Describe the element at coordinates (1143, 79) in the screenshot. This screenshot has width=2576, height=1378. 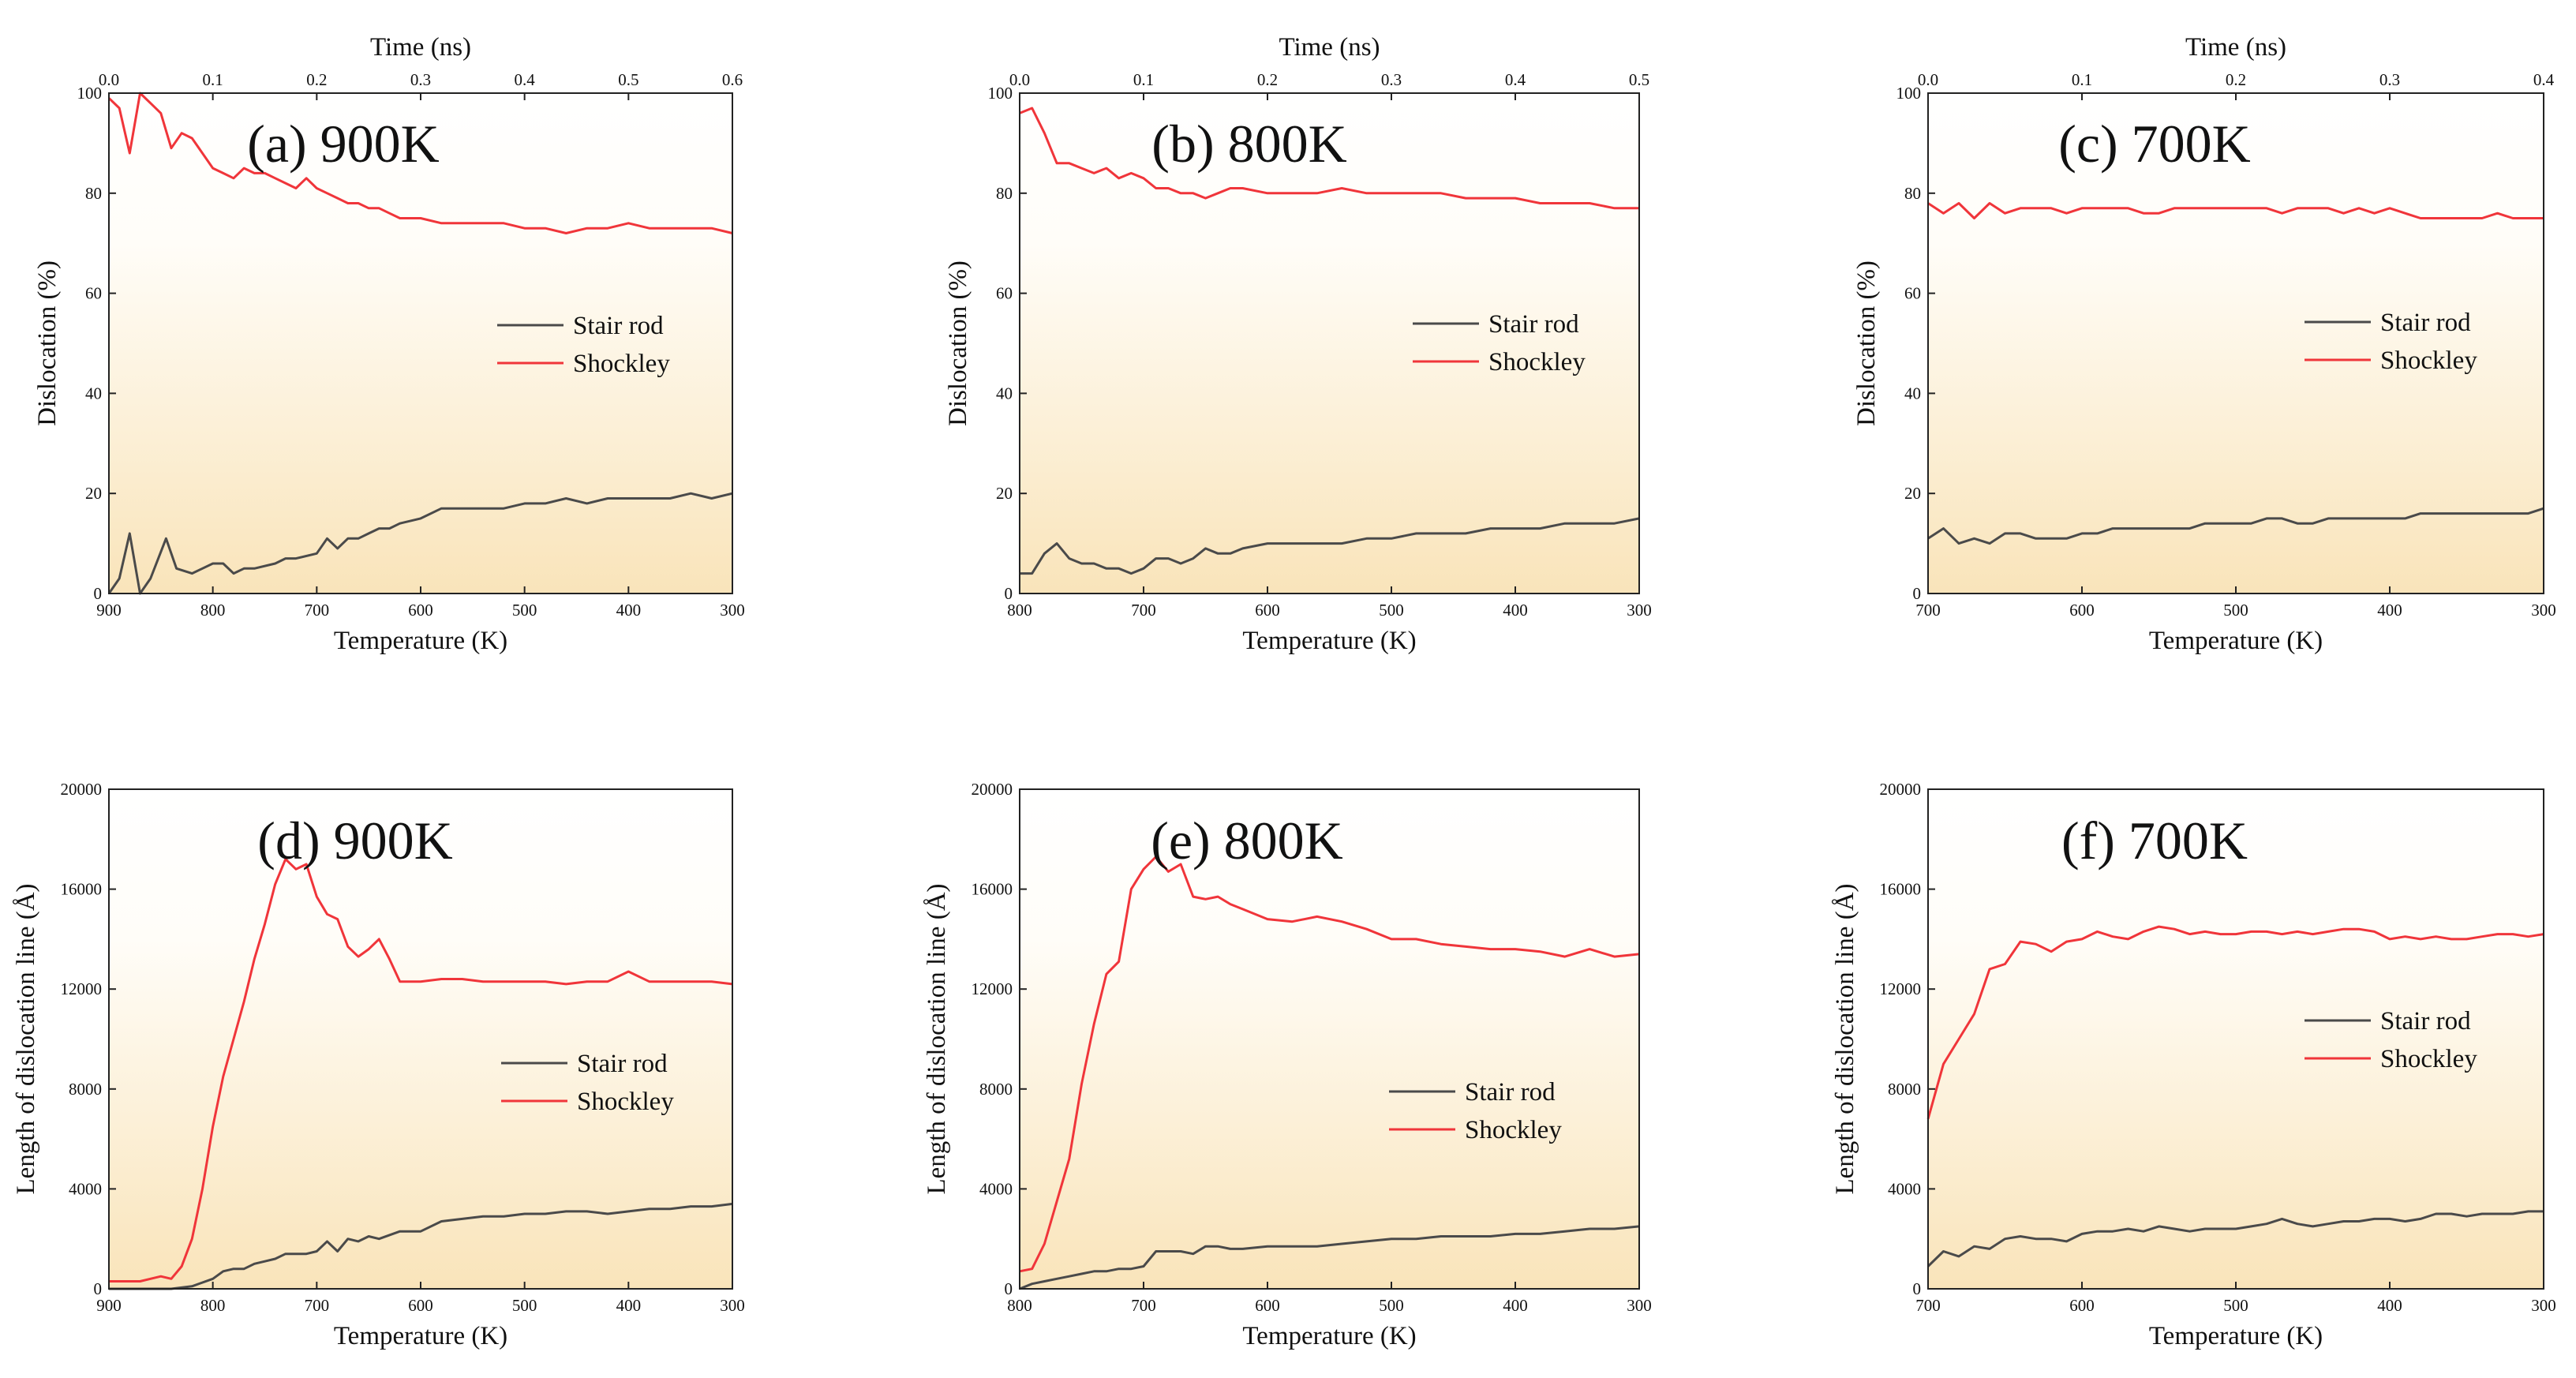
I see `x2-tick-label: 0.1` at that location.